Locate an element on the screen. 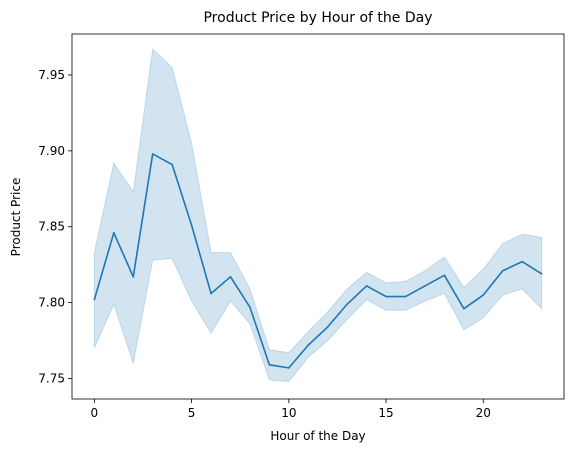 This screenshot has height=453, width=576. chart-title: Product Price by Hour of the Day is located at coordinates (317, 18).